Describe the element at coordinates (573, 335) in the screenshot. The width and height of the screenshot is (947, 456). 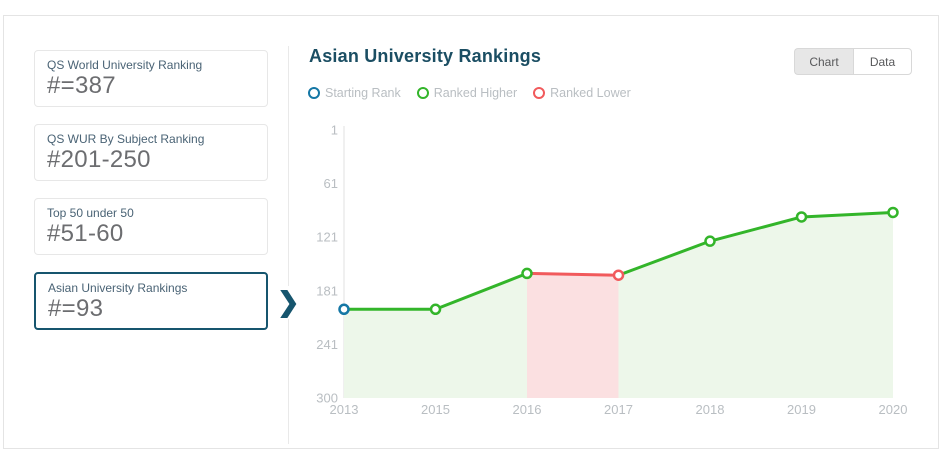
I see `chart-area-fill-lower` at that location.